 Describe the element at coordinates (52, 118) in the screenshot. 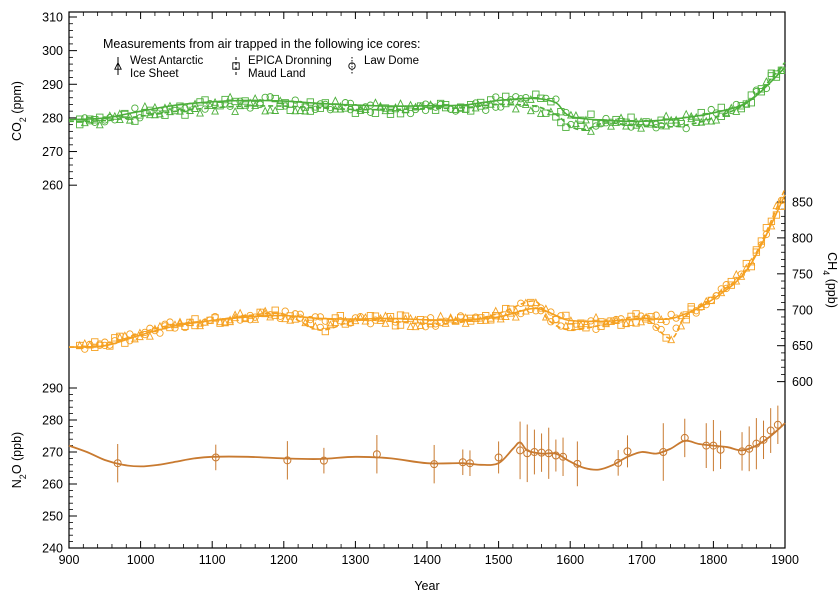

I see `co2-y-tick-label: 280` at that location.